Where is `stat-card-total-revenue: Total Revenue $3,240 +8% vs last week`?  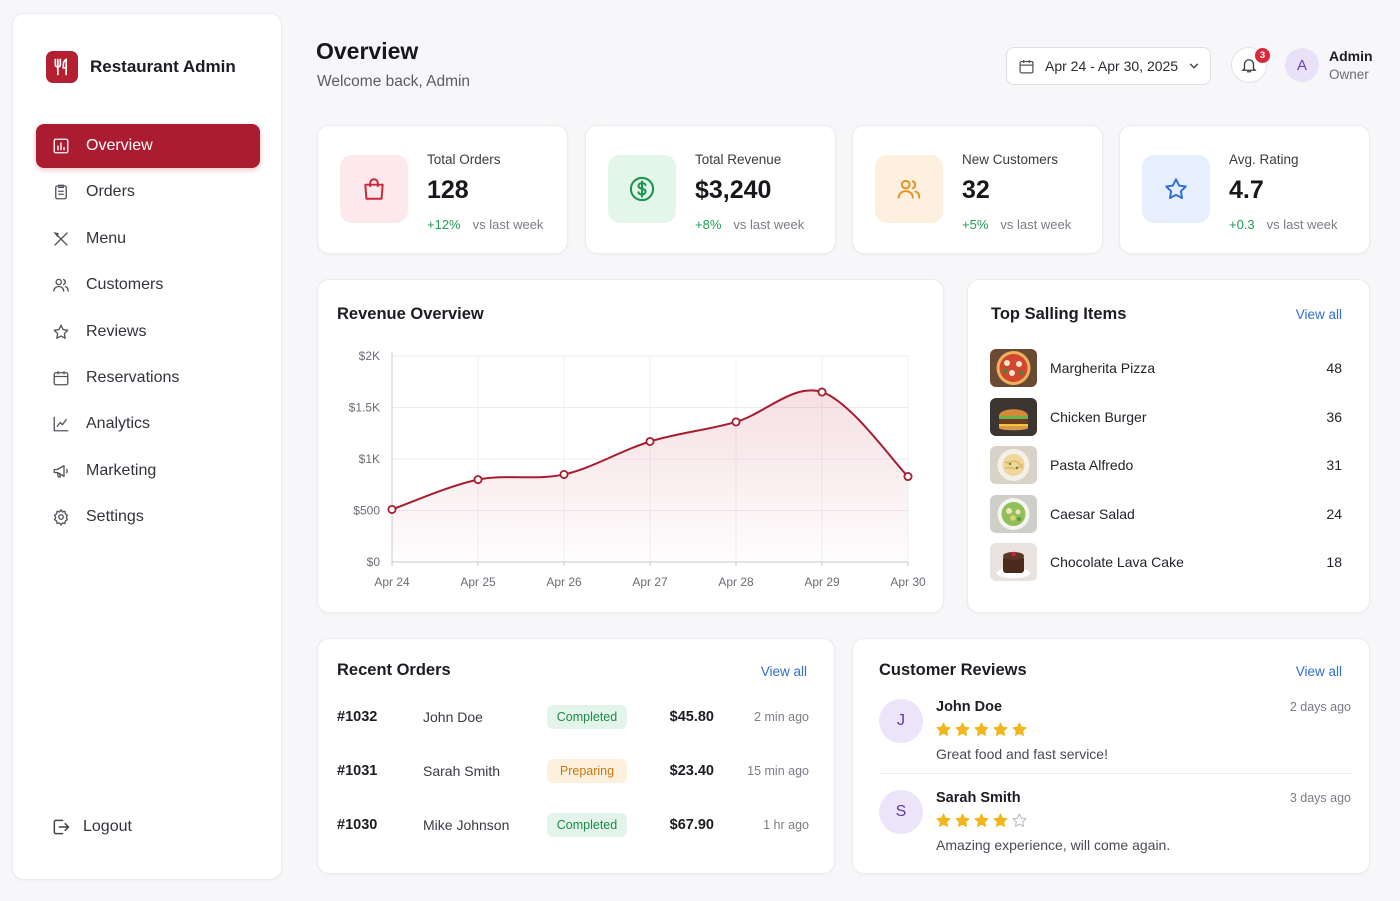
stat-card-total-revenue: Total Revenue $3,240 +8% vs last week is located at coordinates (710, 189).